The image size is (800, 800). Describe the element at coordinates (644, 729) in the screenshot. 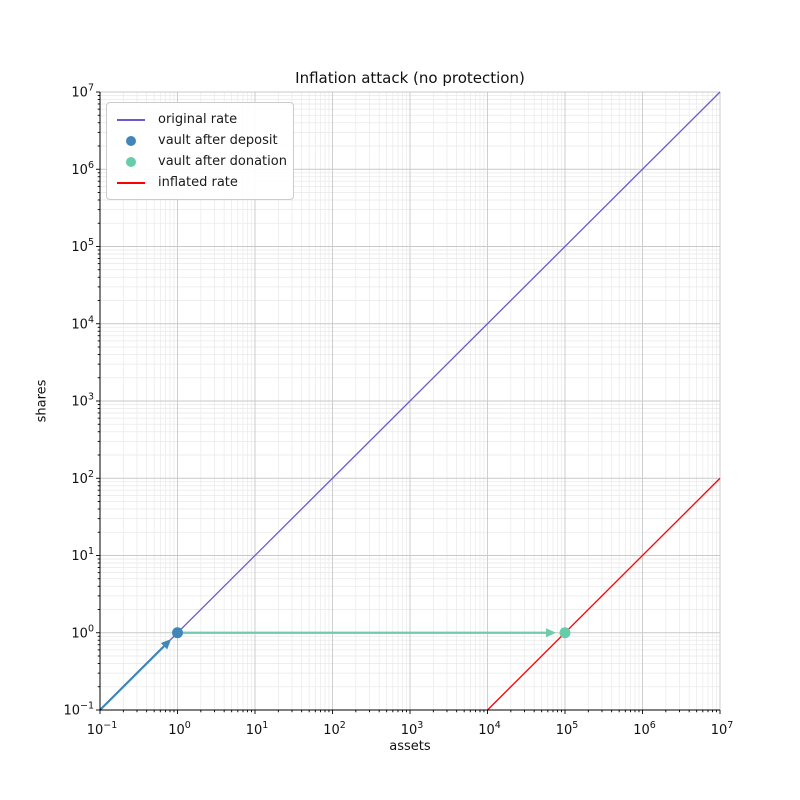

I see `x-tick-label: 10⁶` at that location.